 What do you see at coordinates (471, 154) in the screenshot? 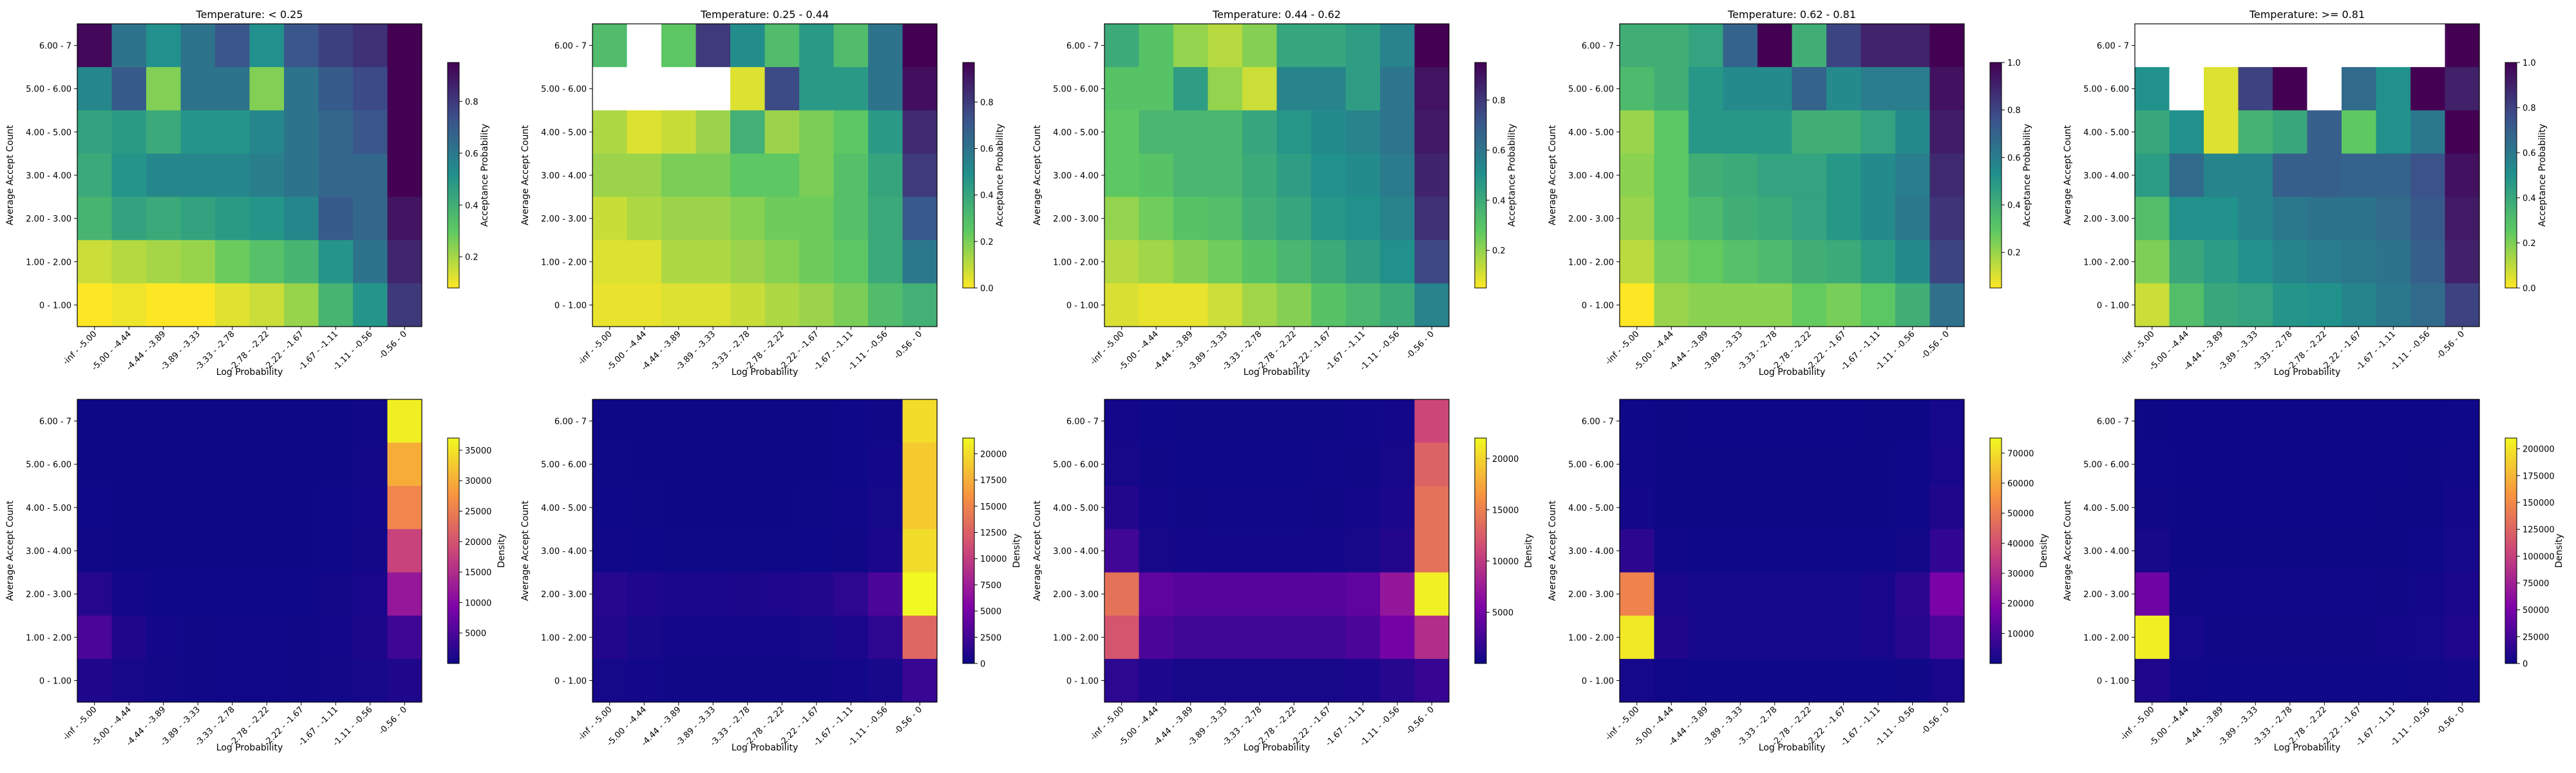
I see `colorbar-tick-label: 0.6` at bounding box center [471, 154].